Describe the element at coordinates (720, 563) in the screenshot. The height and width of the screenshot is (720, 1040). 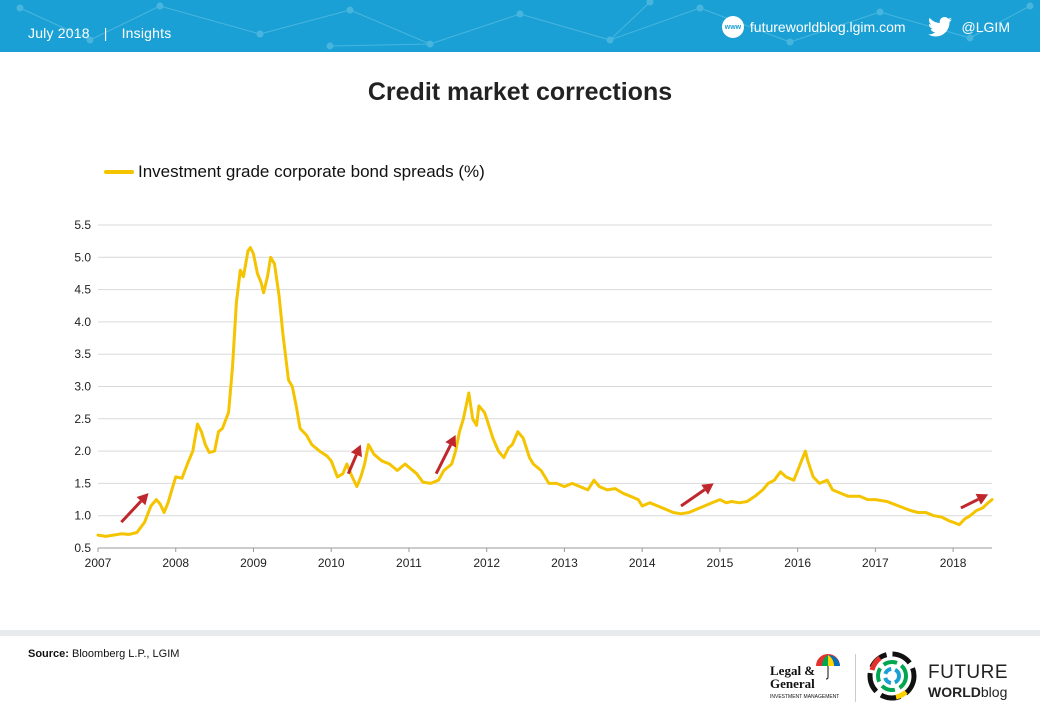
I see `x-tick-label: 2015` at that location.